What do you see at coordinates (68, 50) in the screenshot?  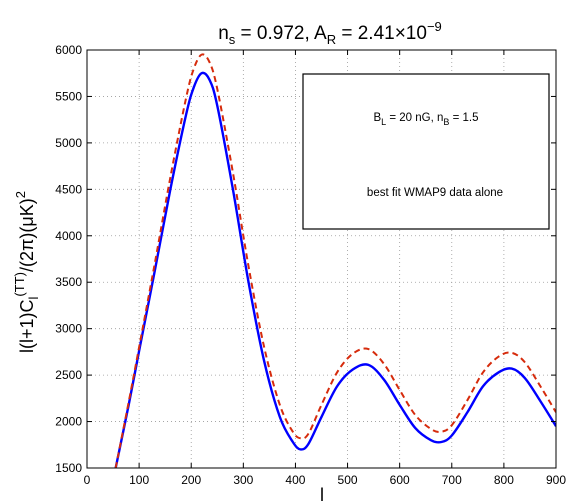 I see `y-tick-label: 6000` at bounding box center [68, 50].